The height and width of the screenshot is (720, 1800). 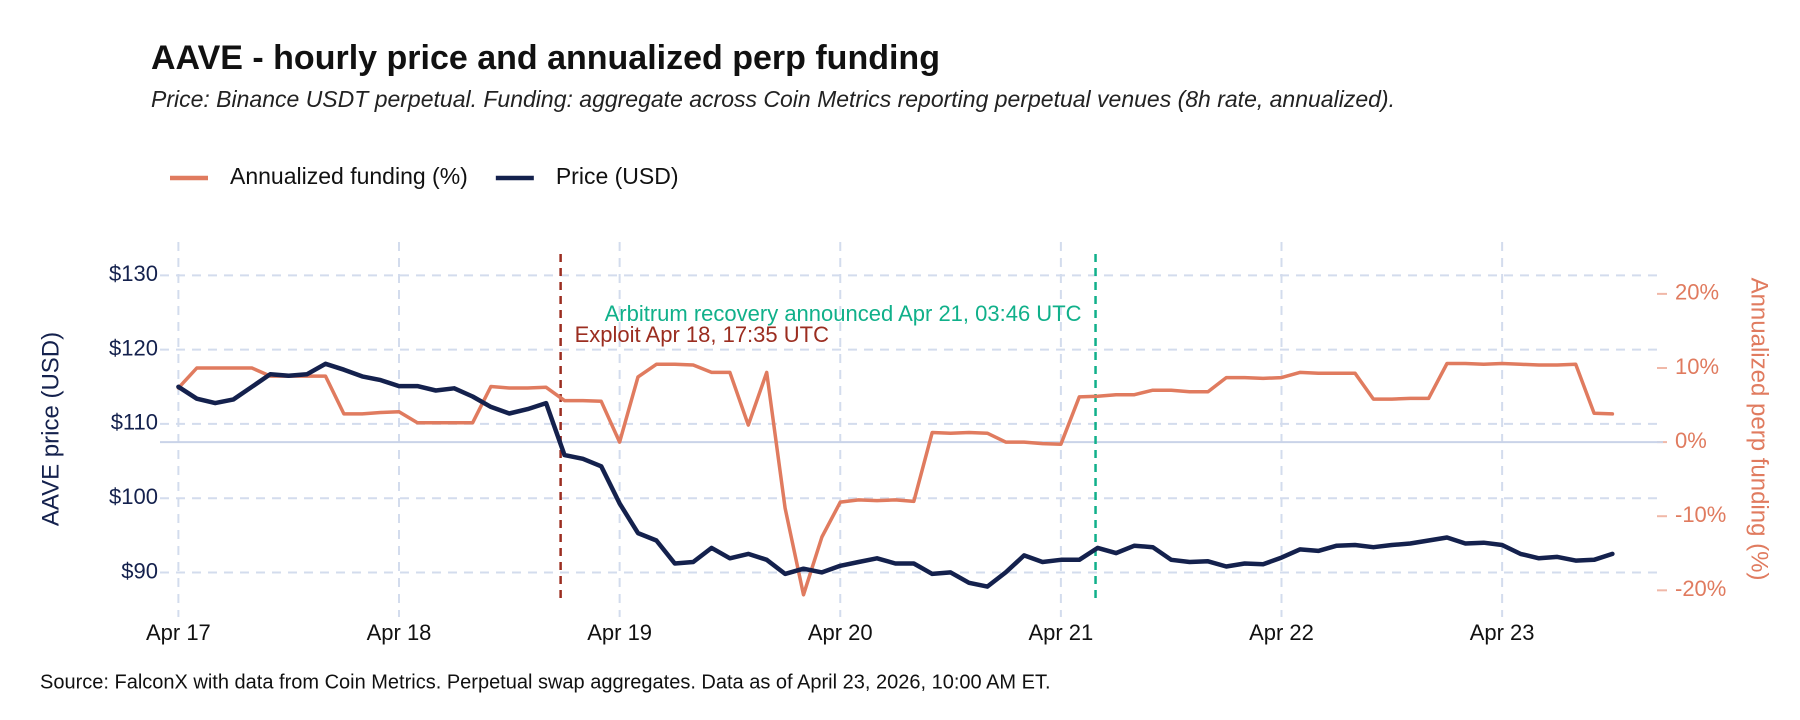 What do you see at coordinates (133, 496) in the screenshot?
I see `y-tick-label: $100` at bounding box center [133, 496].